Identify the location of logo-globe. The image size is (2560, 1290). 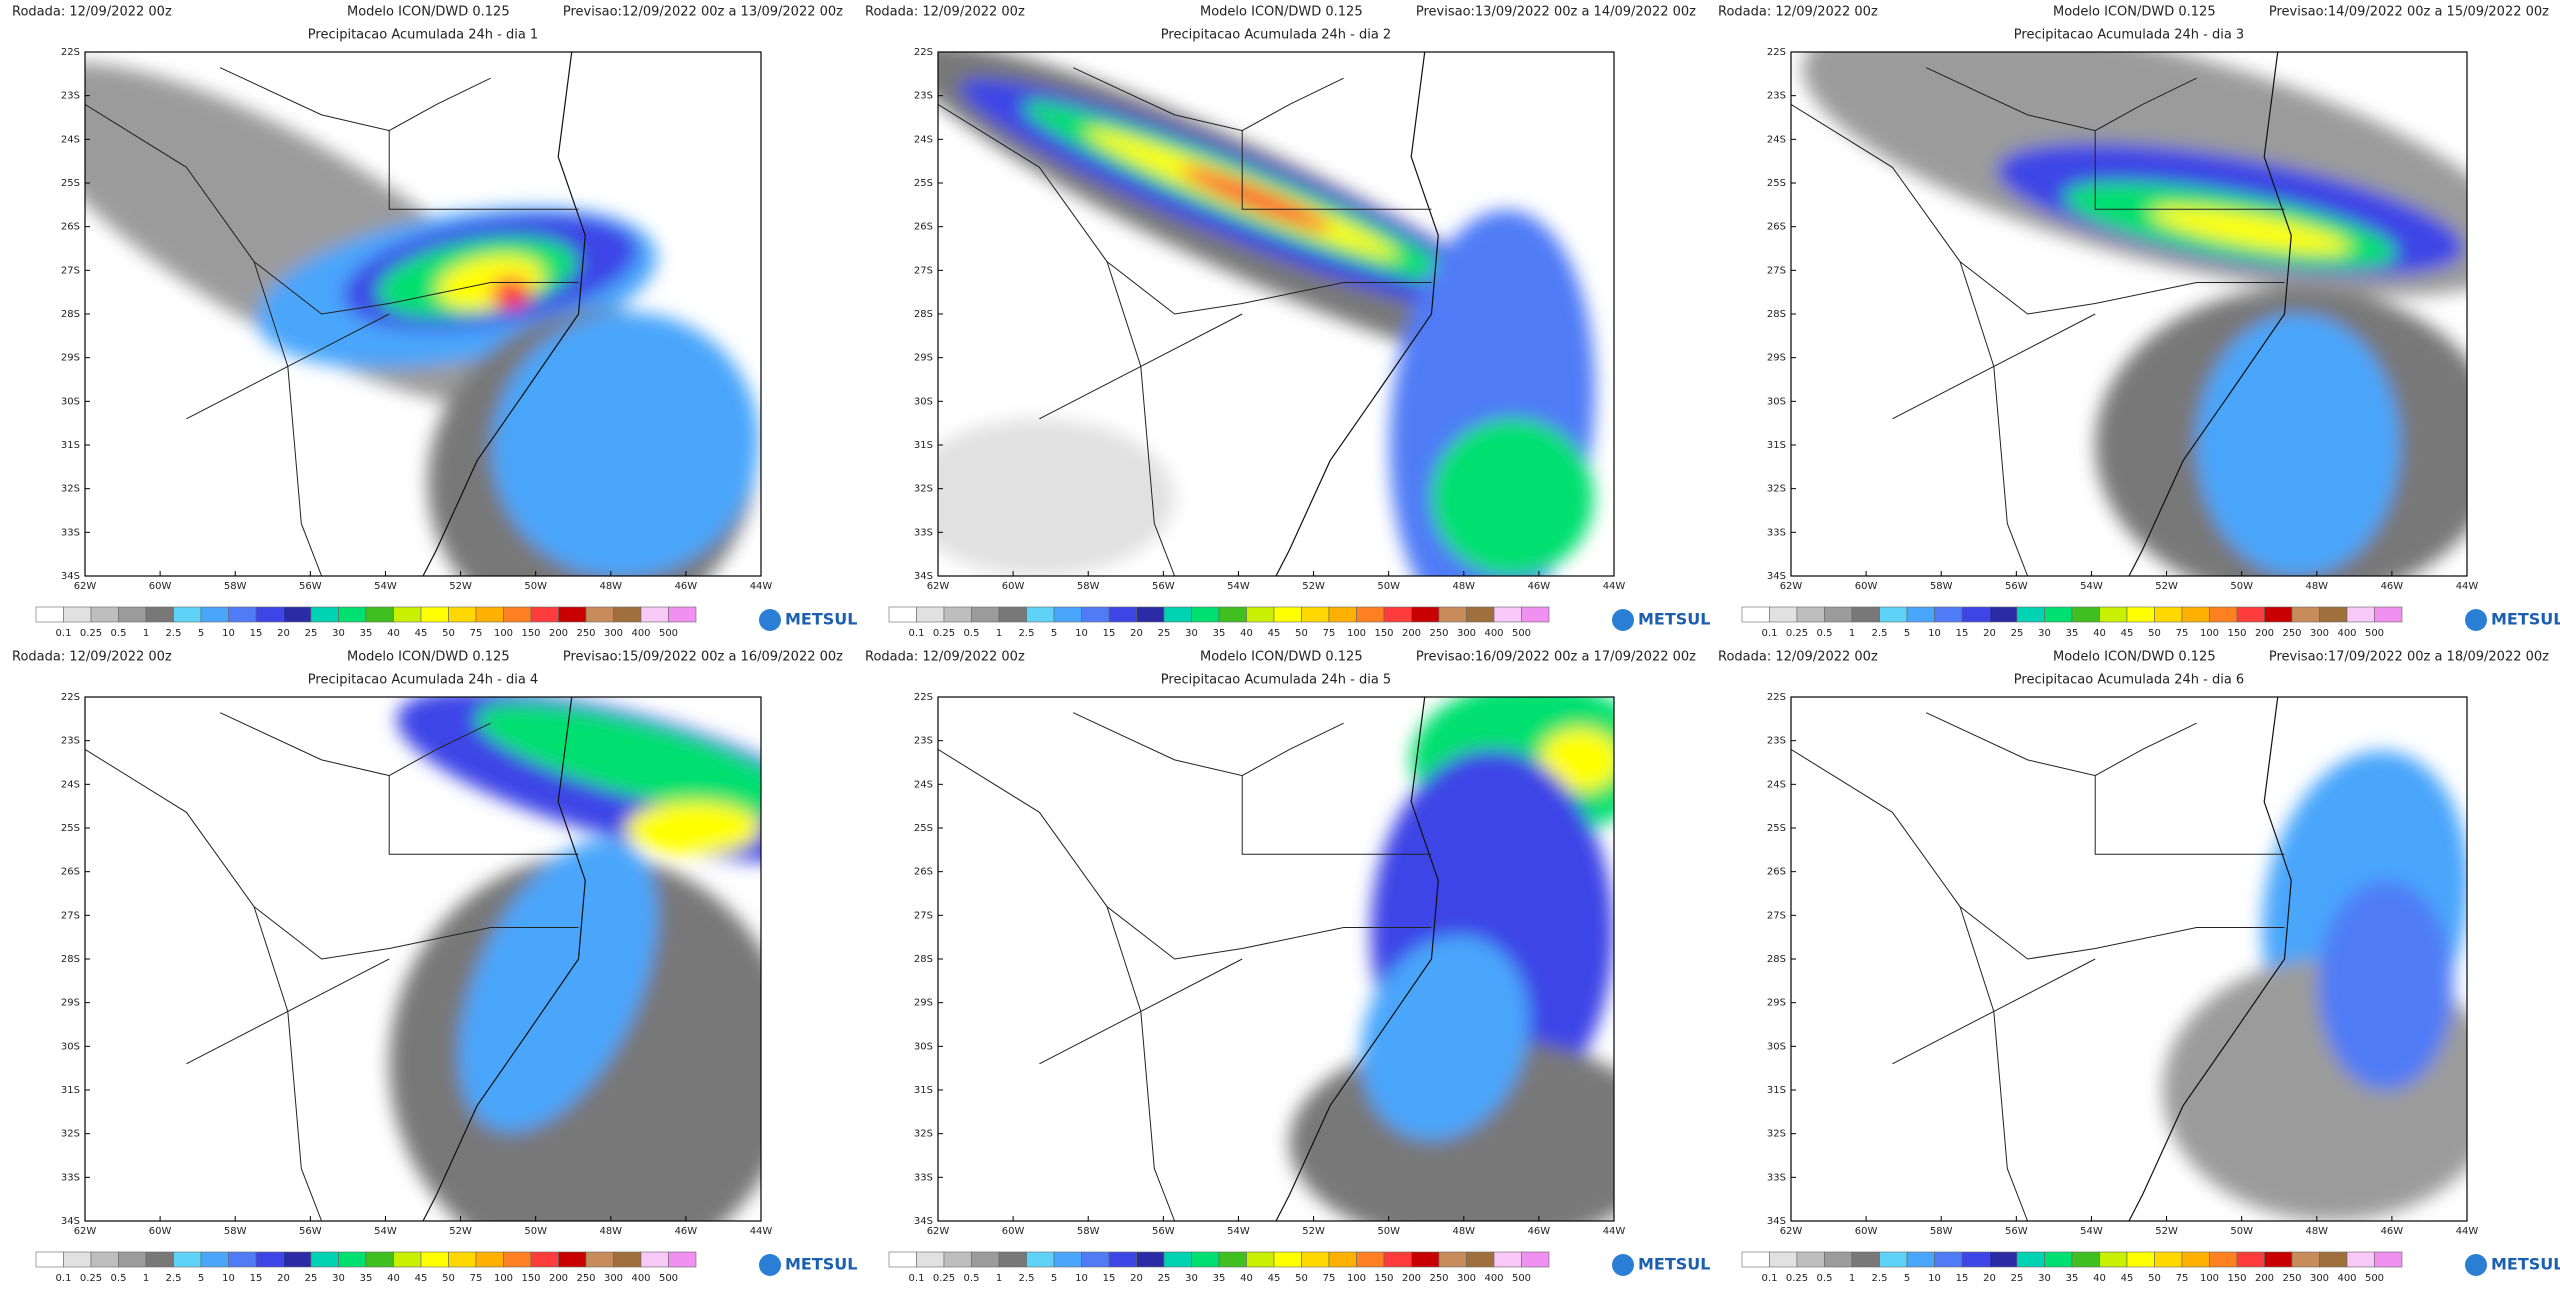
(770, 620).